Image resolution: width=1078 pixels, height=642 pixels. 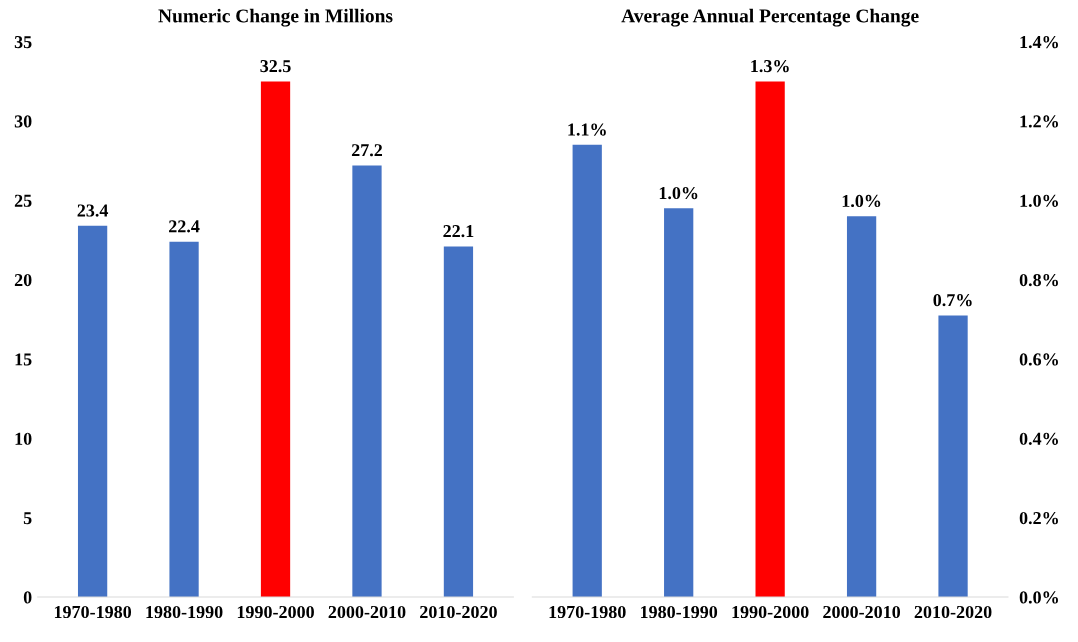 I want to click on y-tick-label: 5, so click(x=27, y=518).